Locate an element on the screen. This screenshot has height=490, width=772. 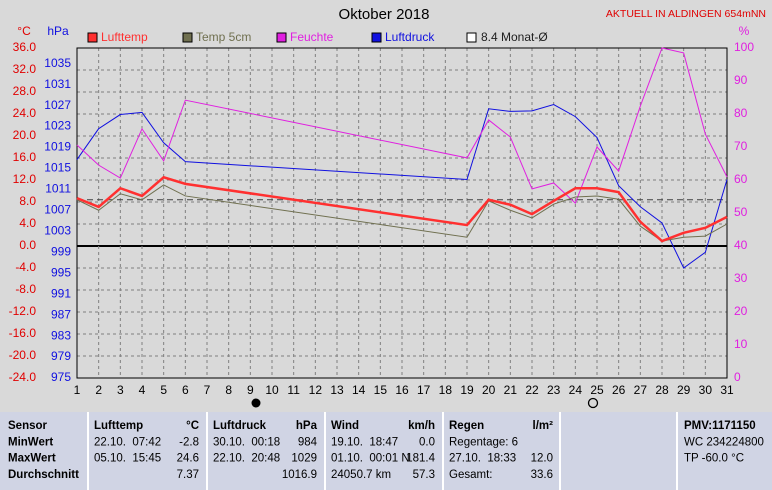
x-tick-label: 23 is located at coordinates (554, 390).